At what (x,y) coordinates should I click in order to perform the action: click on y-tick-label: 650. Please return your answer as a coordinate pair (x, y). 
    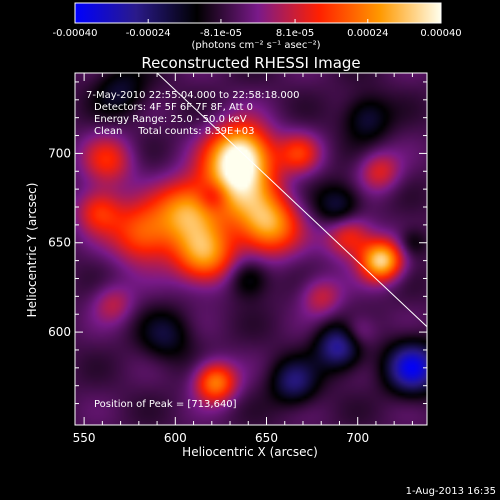
    Looking at the image, I should click on (59, 243).